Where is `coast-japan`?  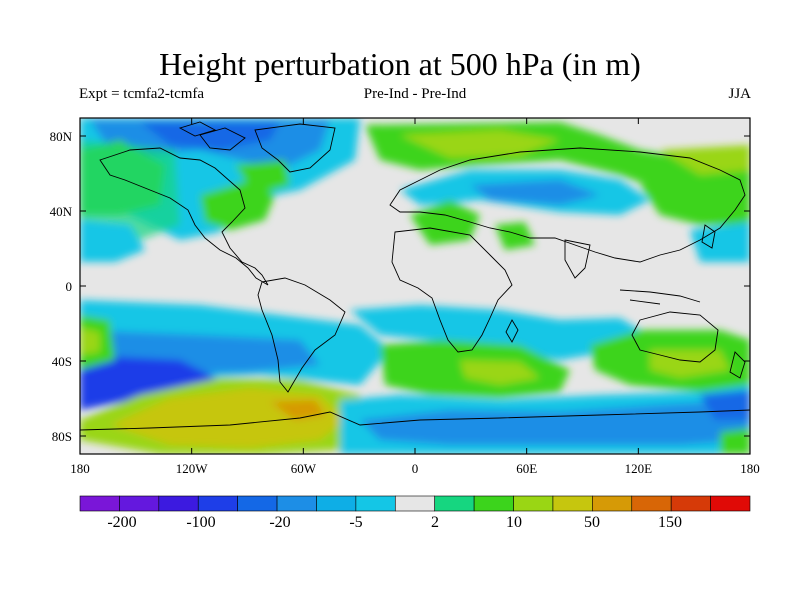
coast-japan is located at coordinates (708, 236).